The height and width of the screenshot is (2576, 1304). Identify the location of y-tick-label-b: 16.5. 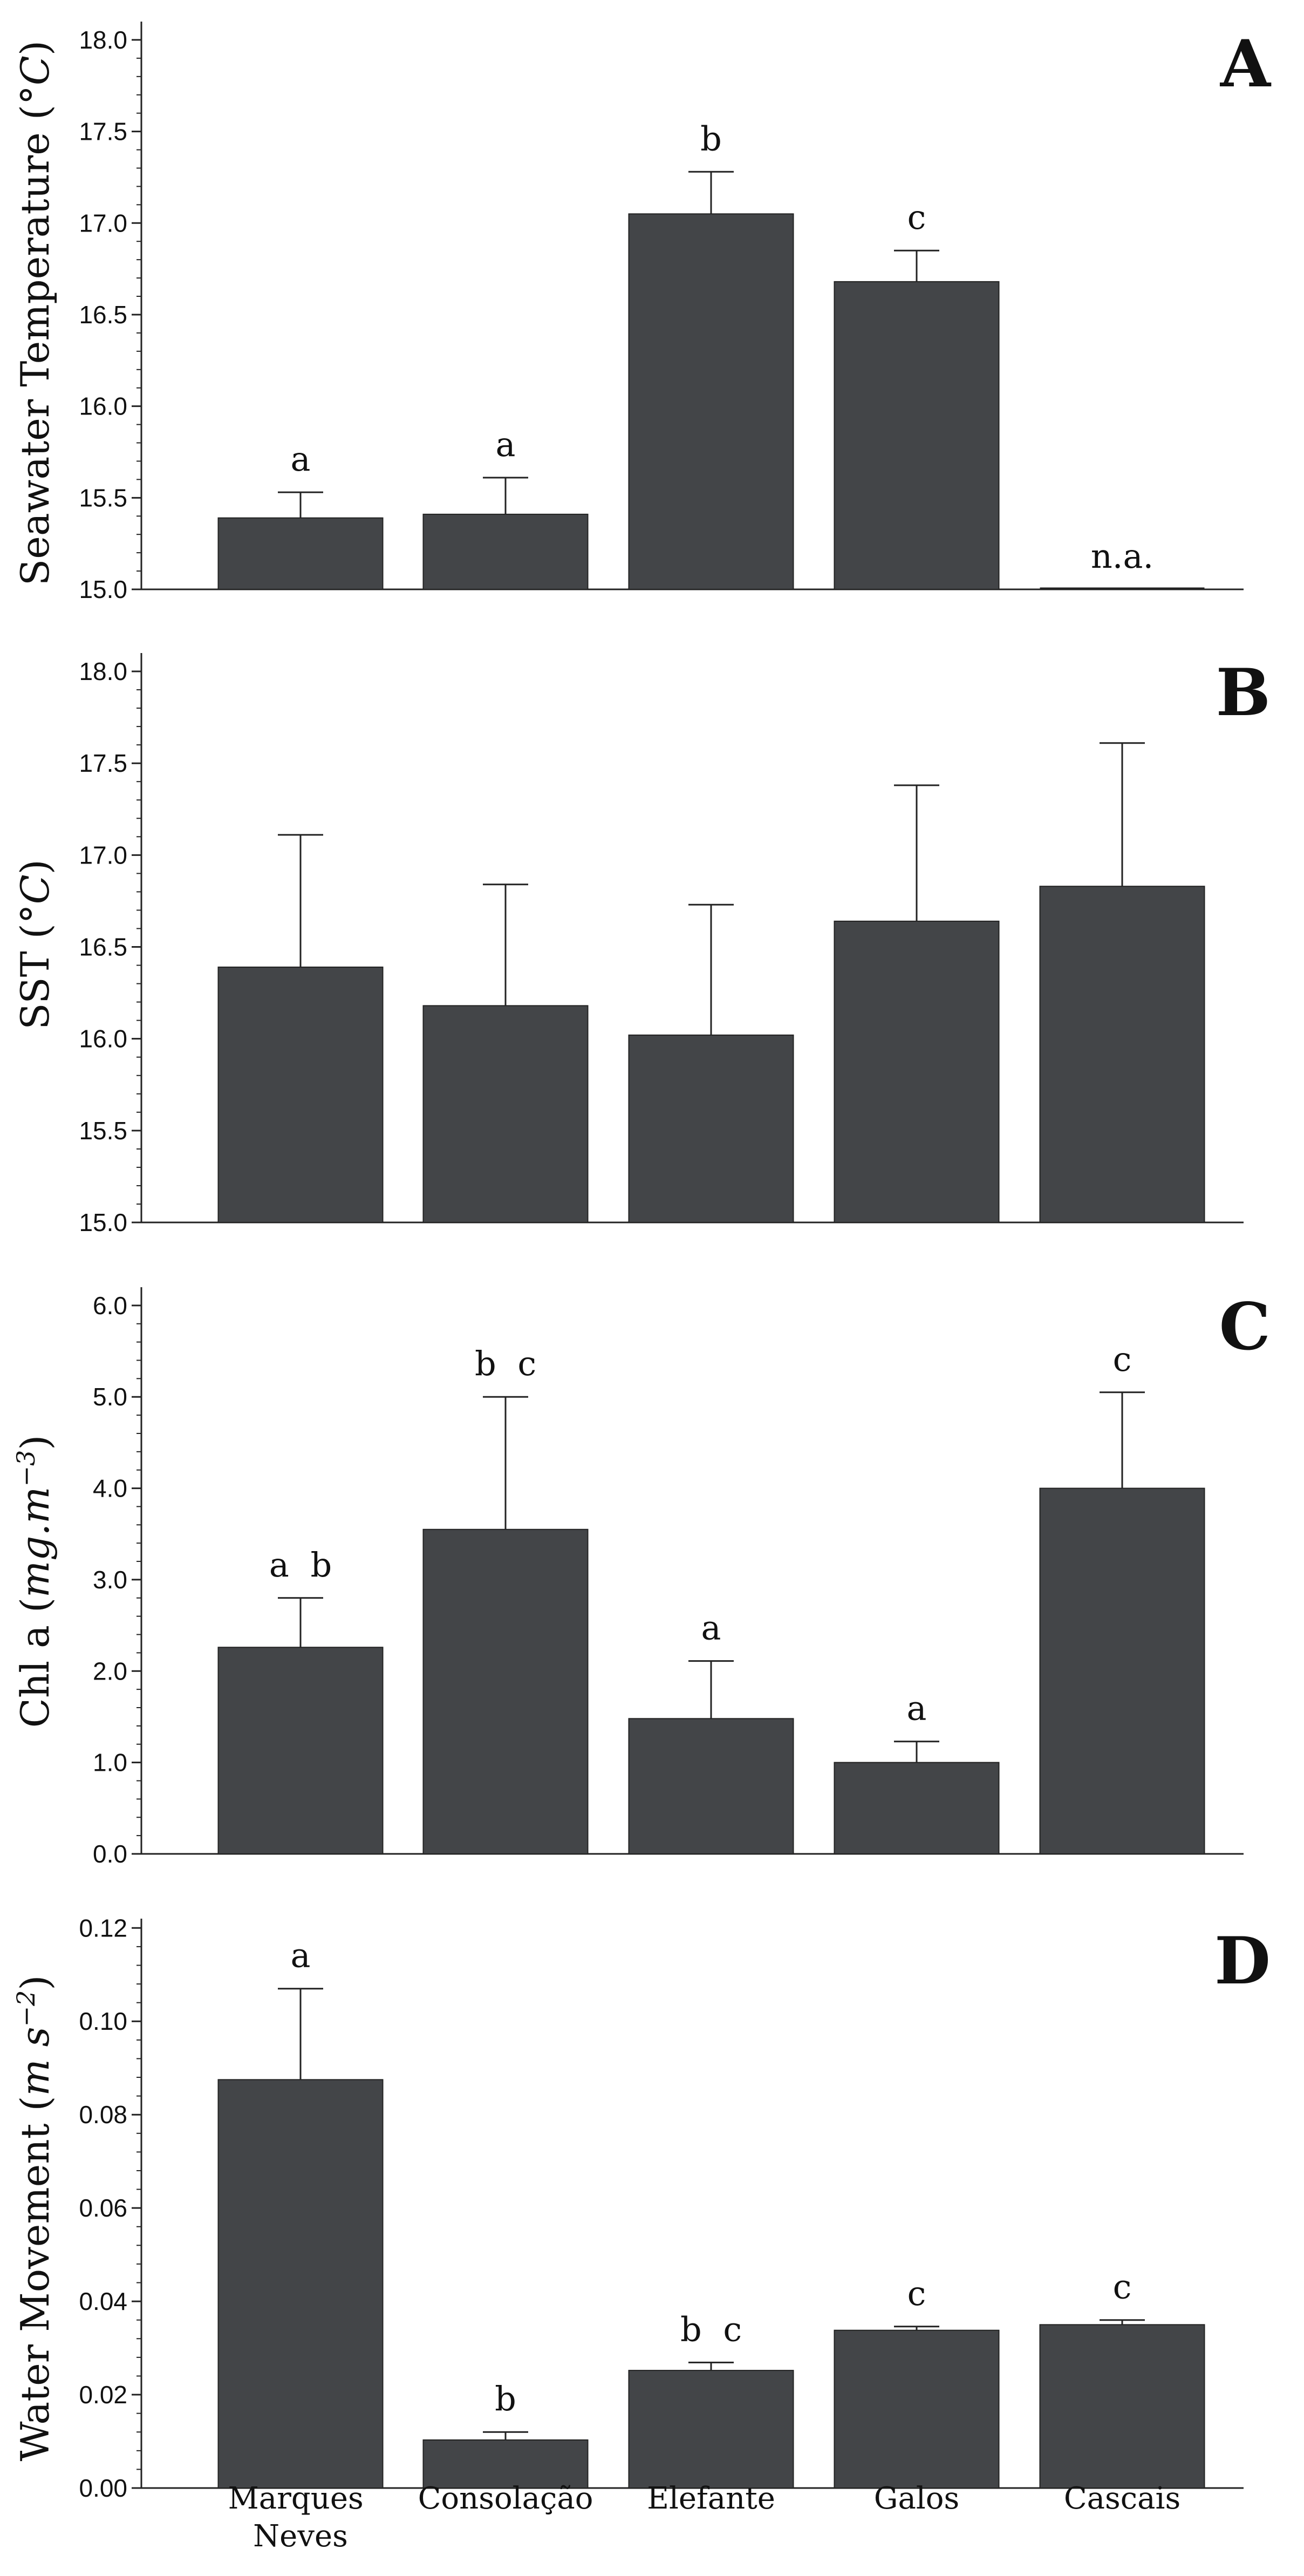
(103, 947).